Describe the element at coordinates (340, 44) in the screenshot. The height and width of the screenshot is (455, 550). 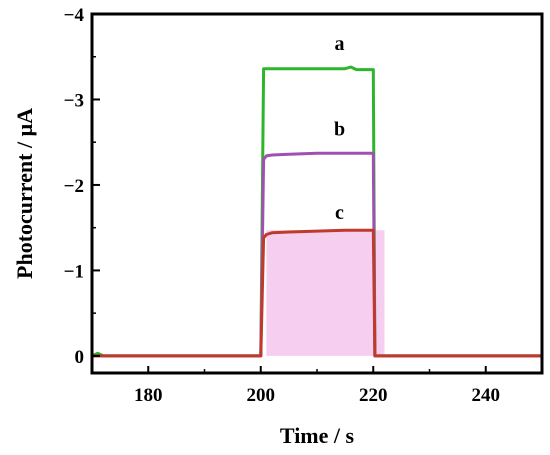
I see `series-label-a: a` at that location.